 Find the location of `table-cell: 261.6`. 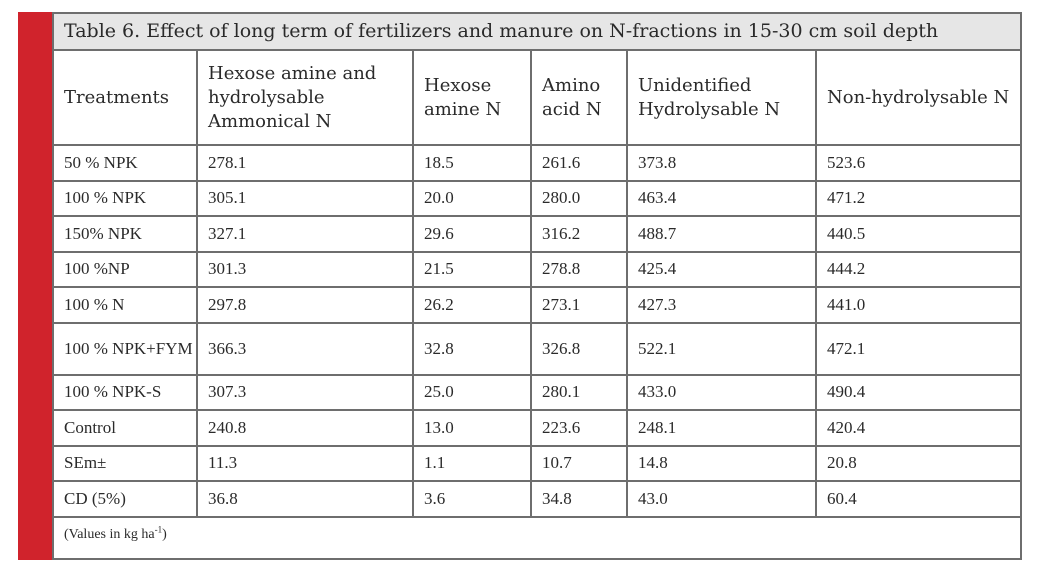

table-cell: 261.6 is located at coordinates (579, 163).